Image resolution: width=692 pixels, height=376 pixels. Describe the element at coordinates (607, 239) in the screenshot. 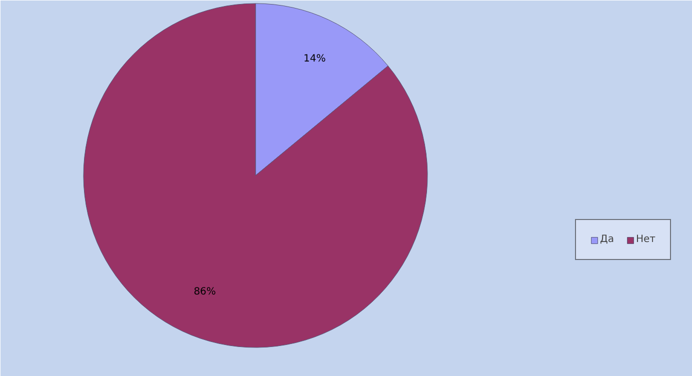

I see `legend-label: Да` at that location.